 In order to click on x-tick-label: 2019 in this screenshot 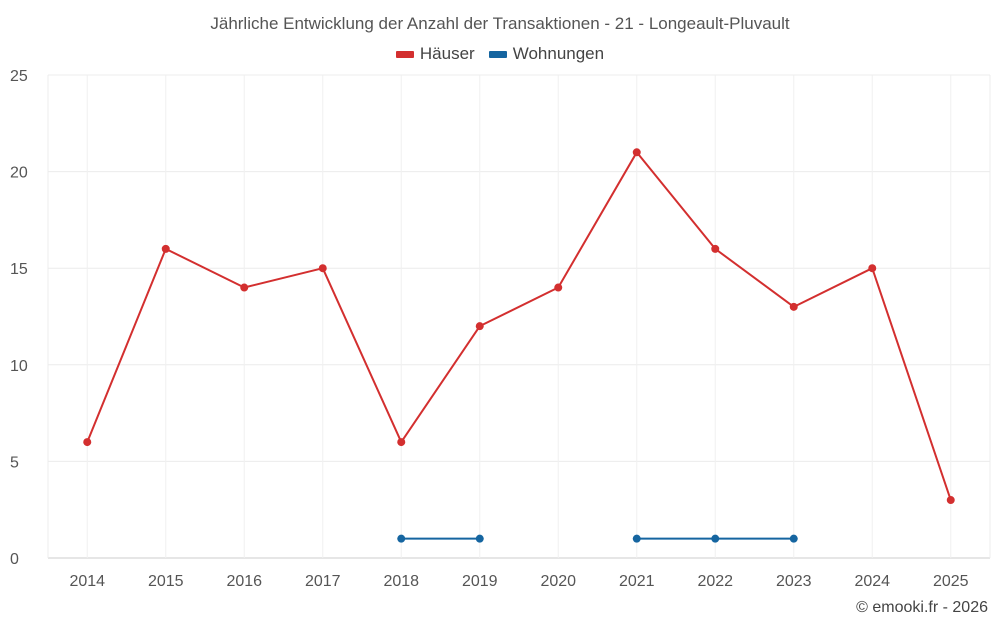, I will do `click(480, 581)`.